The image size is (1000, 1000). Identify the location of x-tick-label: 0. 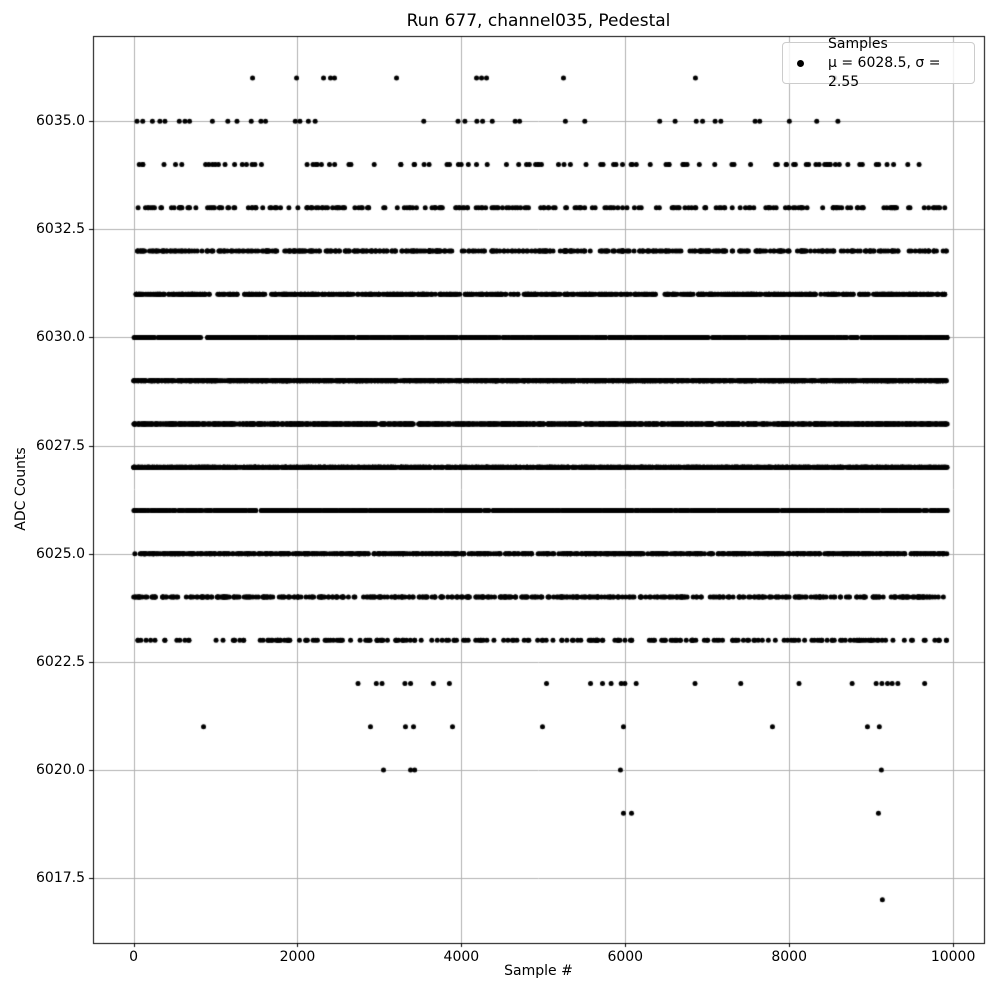
(134, 957).